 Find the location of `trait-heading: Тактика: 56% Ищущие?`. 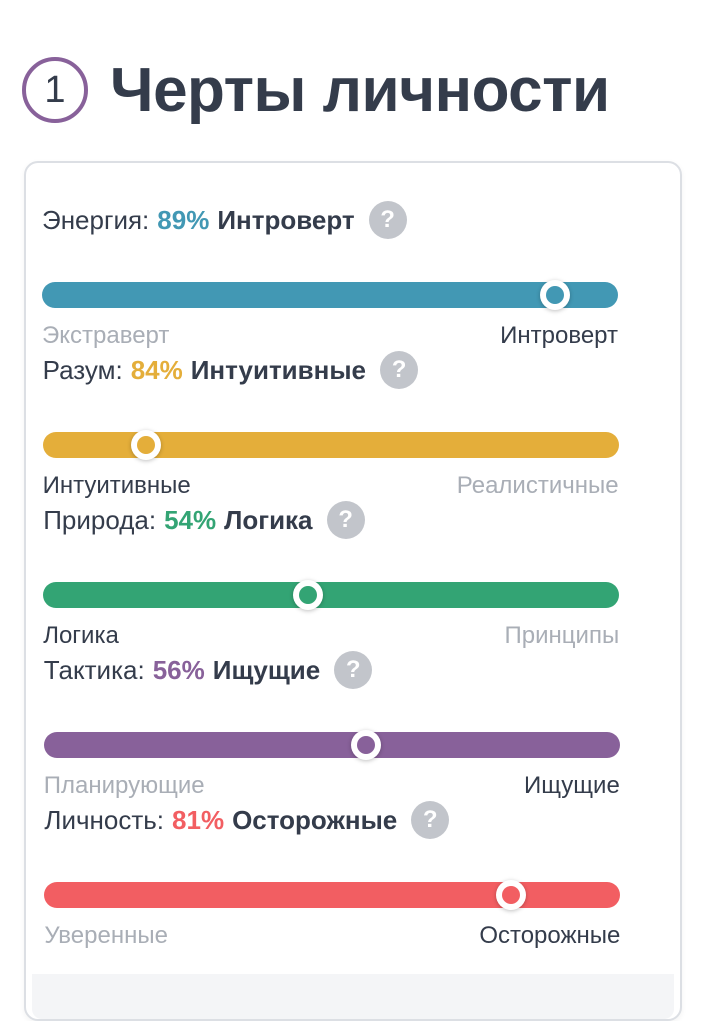

trait-heading: Тактика: 56% Ищущие? is located at coordinates (208, 670).